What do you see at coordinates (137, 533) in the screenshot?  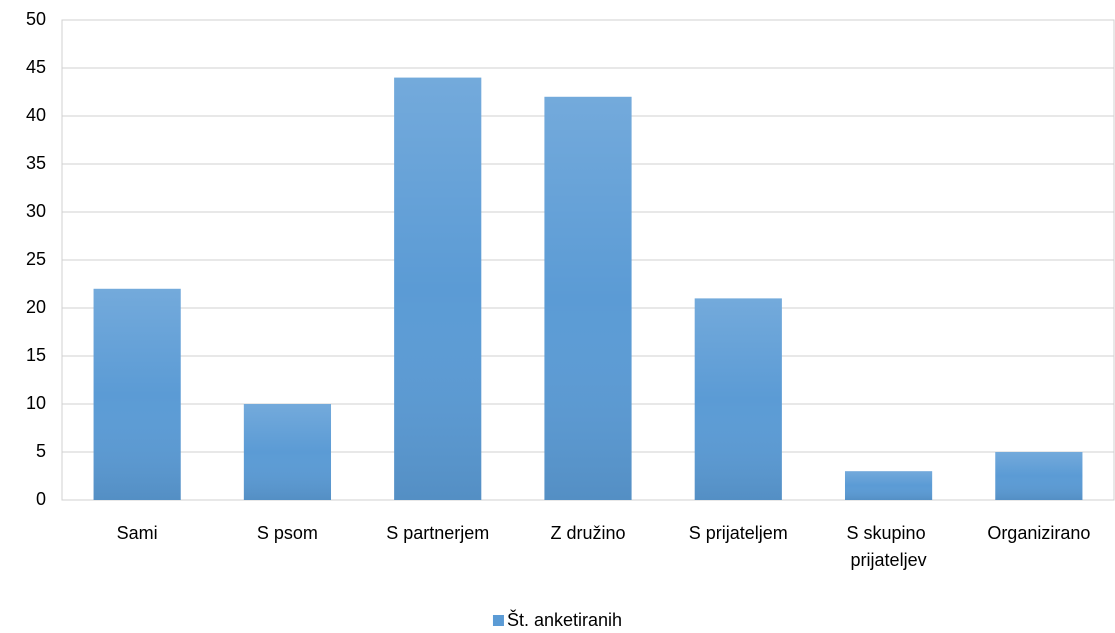 I see `x-tick-label: Sami` at bounding box center [137, 533].